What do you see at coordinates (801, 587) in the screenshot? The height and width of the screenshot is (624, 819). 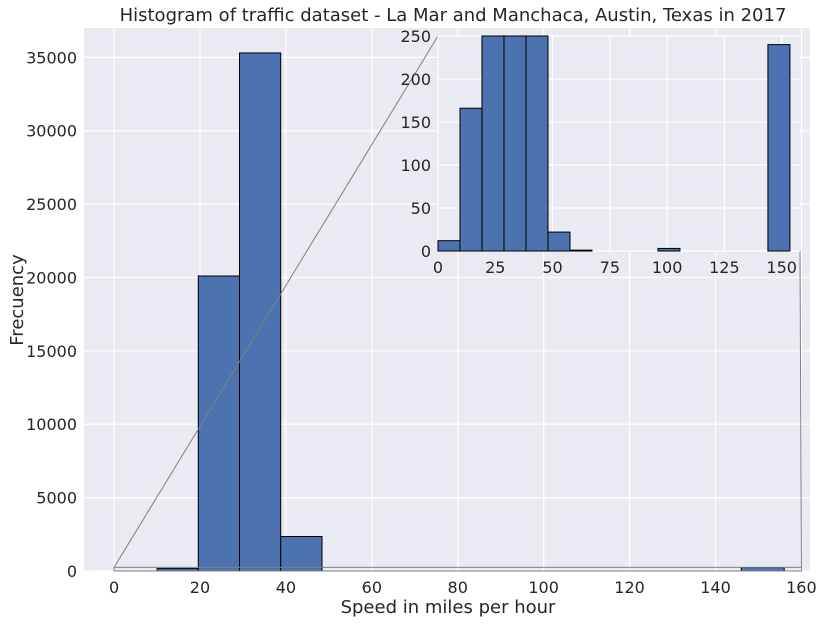 I see `main-x-tick-label: 160` at bounding box center [801, 587].